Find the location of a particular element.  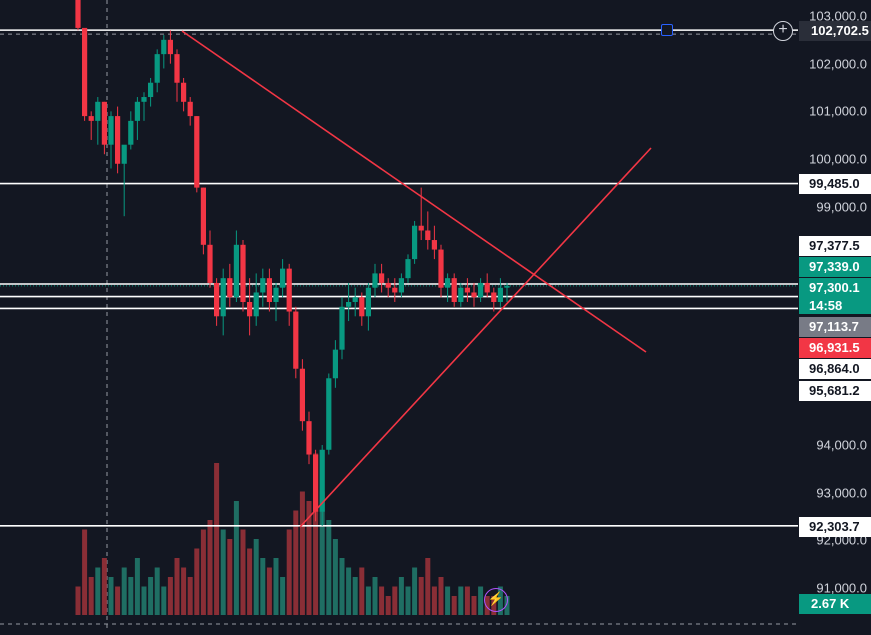

price-tick-label: 103,000.0 is located at coordinates (838, 16).